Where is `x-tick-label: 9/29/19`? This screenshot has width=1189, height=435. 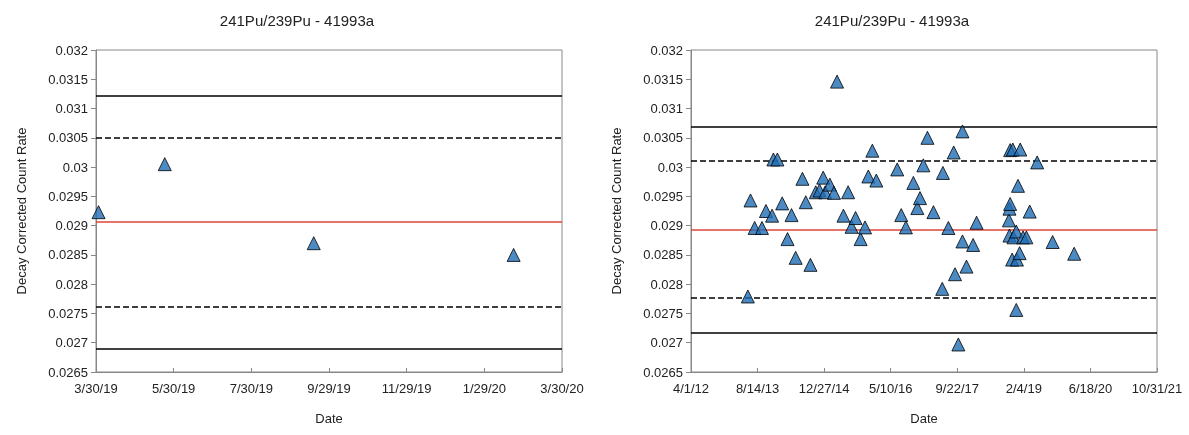
x-tick-label: 9/29/19 is located at coordinates (329, 388).